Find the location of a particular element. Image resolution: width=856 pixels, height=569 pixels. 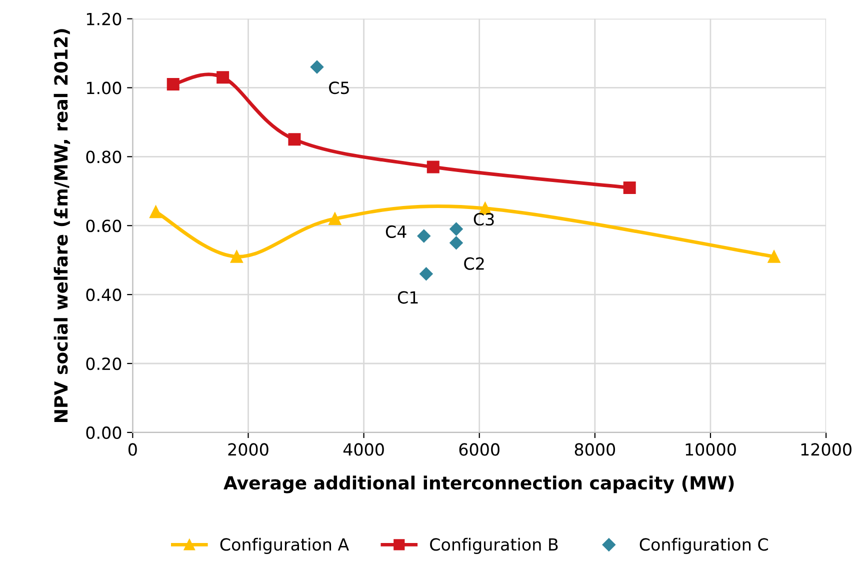

annotation: C4 is located at coordinates (396, 231).